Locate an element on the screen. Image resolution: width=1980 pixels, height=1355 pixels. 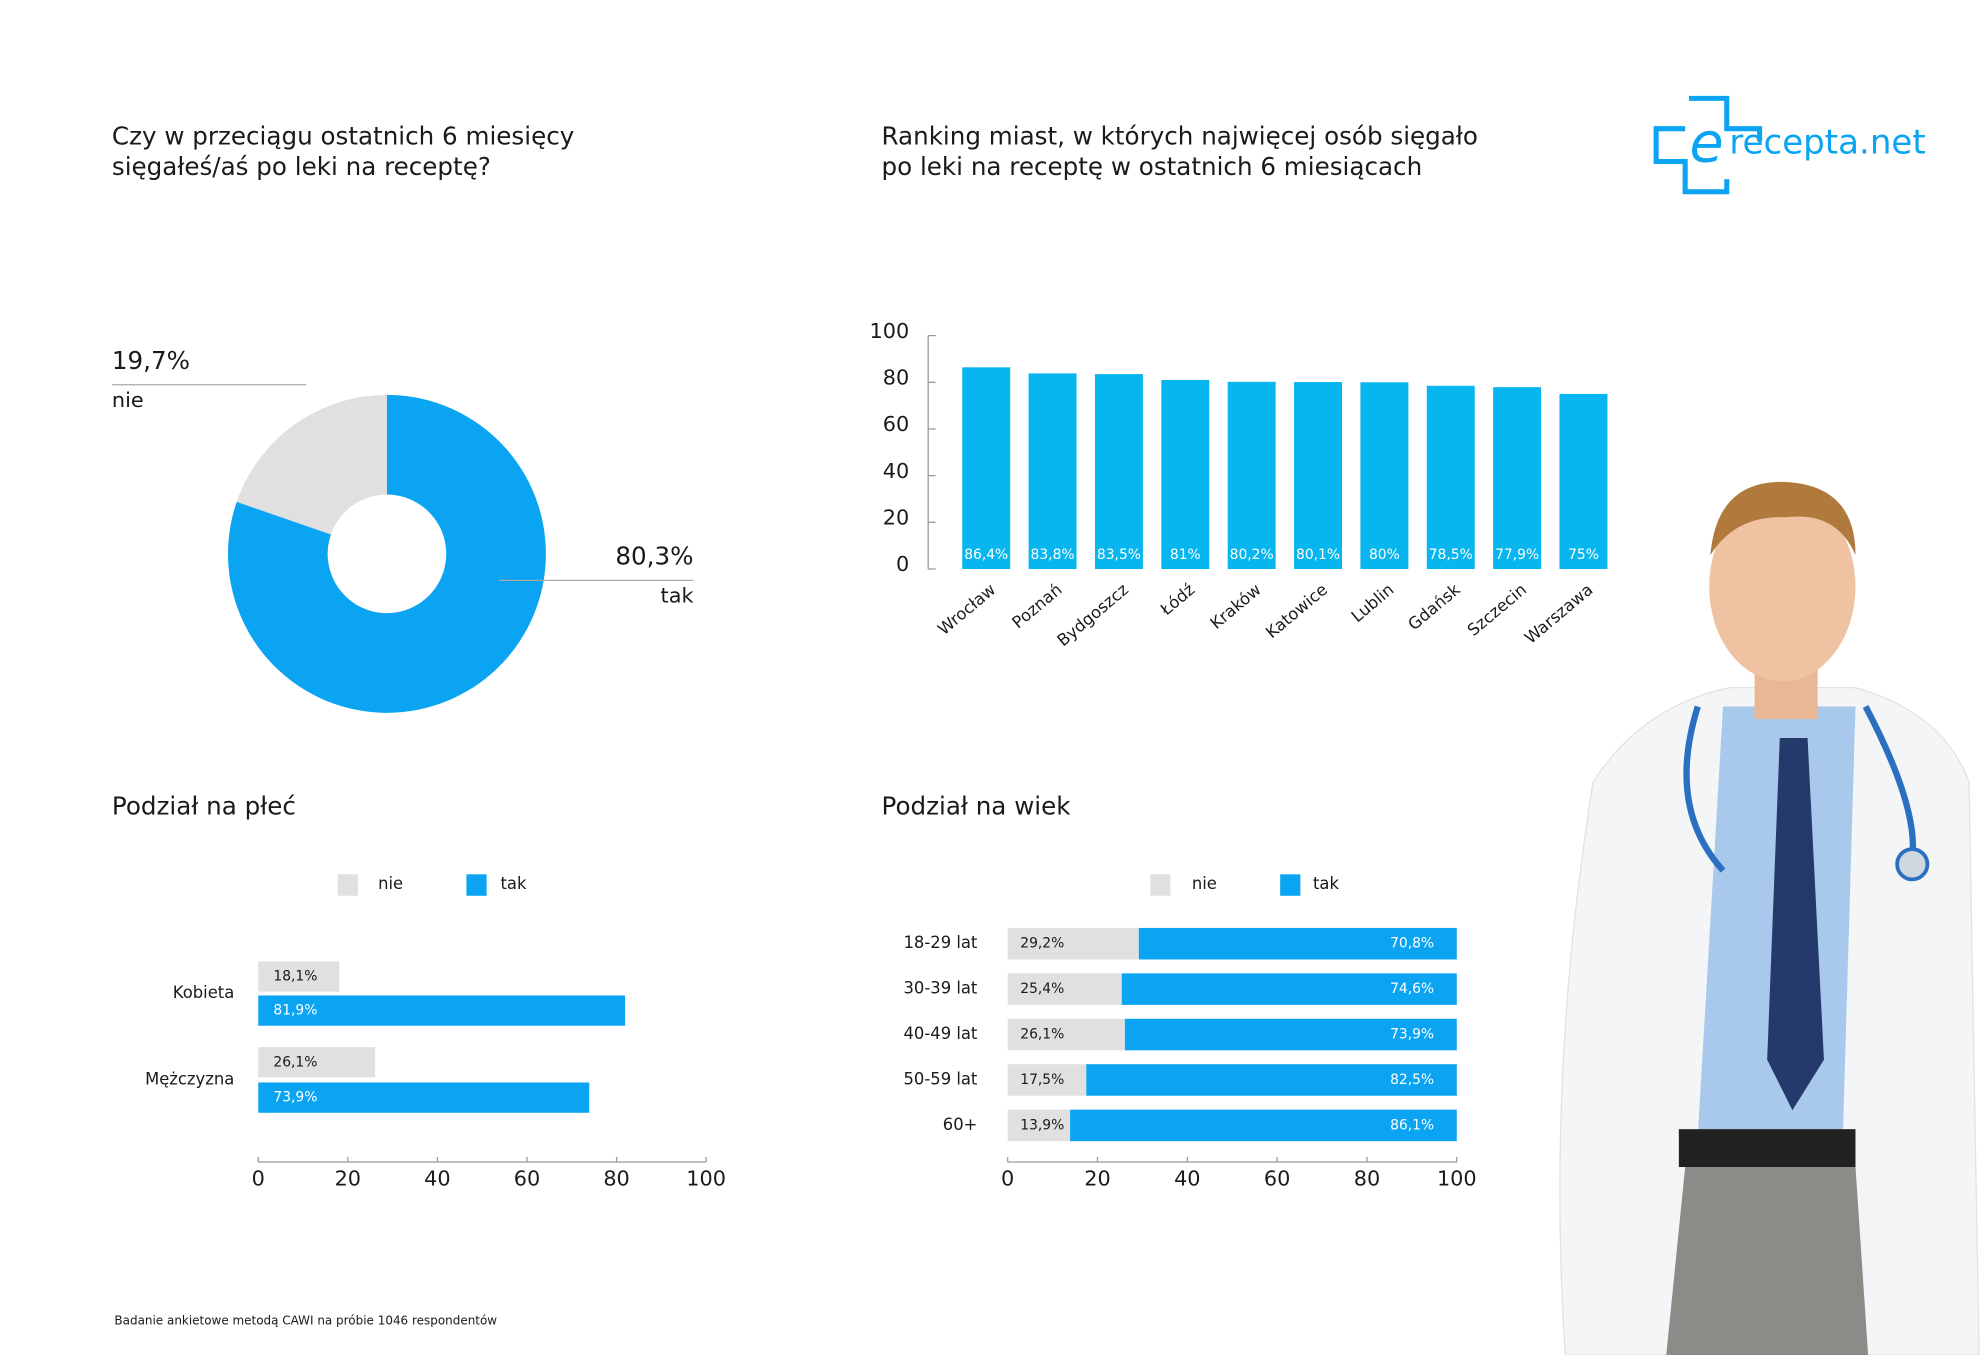
value-label: 81,9% is located at coordinates (295, 1011).